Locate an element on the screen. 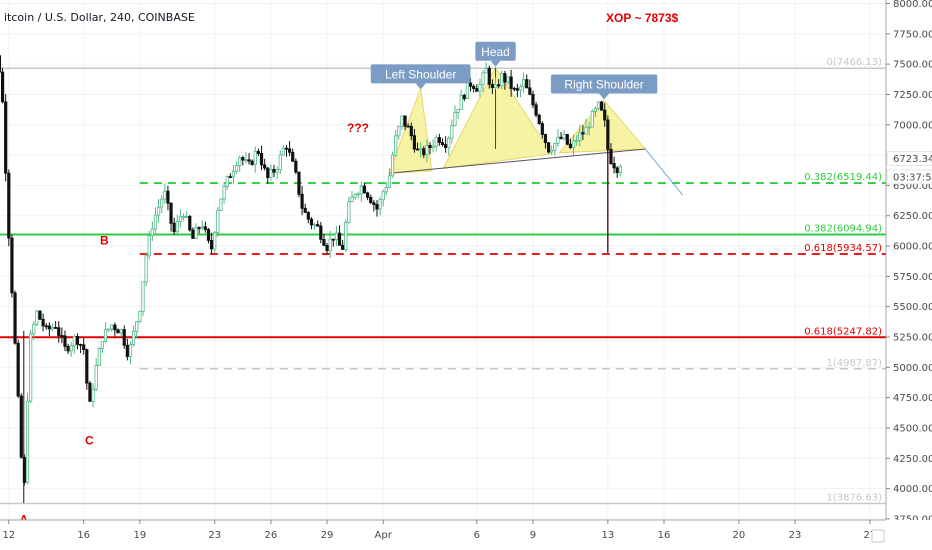 The height and width of the screenshot is (550, 932). question-marks: ??? is located at coordinates (358, 128).